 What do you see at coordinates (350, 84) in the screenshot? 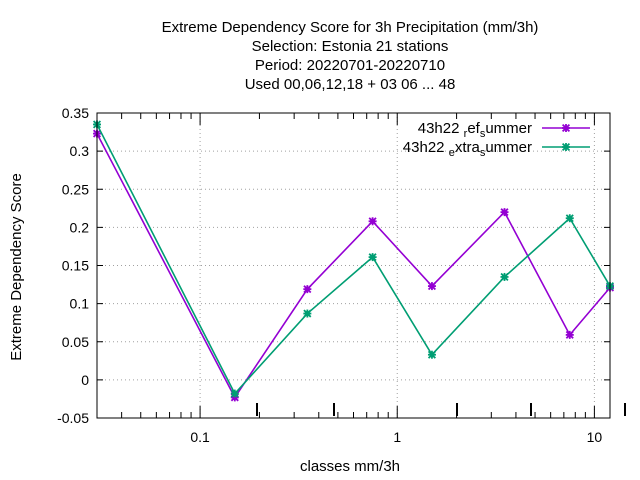
I see `title-line-4: Used 00,06,12,18 + 03 06 ... 48` at bounding box center [350, 84].